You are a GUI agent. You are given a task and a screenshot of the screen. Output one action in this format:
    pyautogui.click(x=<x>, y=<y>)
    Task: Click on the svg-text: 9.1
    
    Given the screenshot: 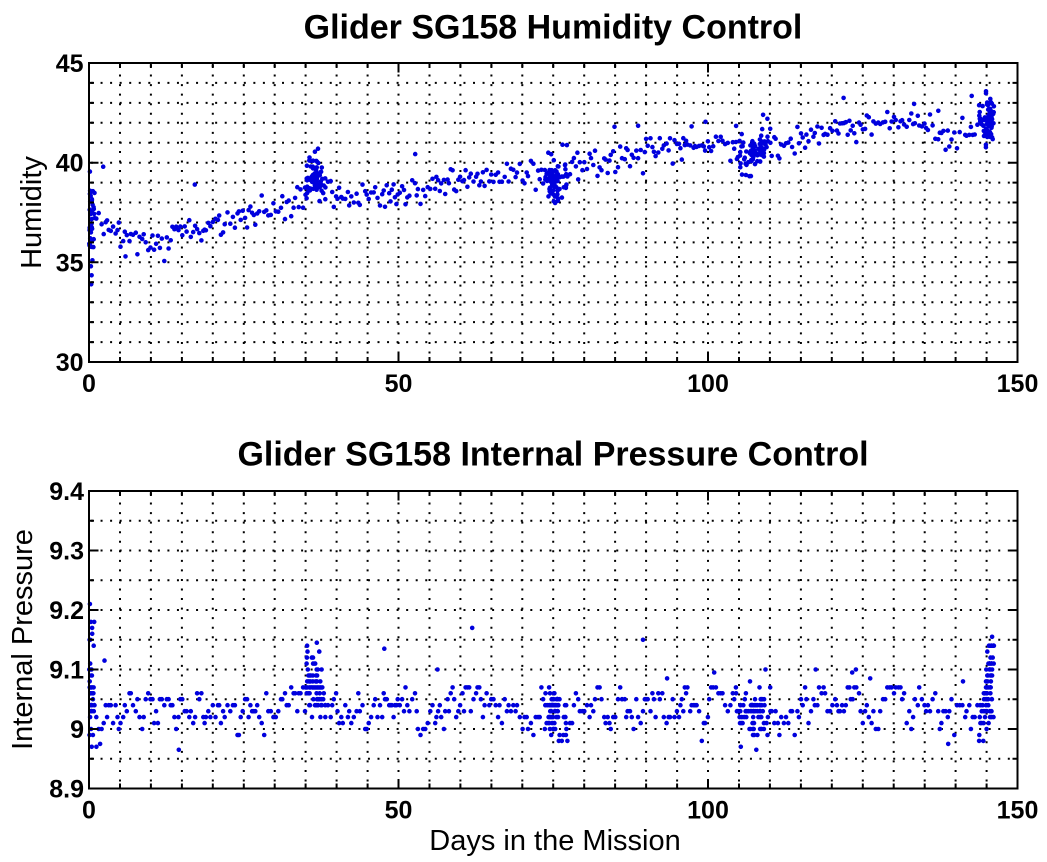 What is the action you would take?
    pyautogui.click(x=66, y=671)
    